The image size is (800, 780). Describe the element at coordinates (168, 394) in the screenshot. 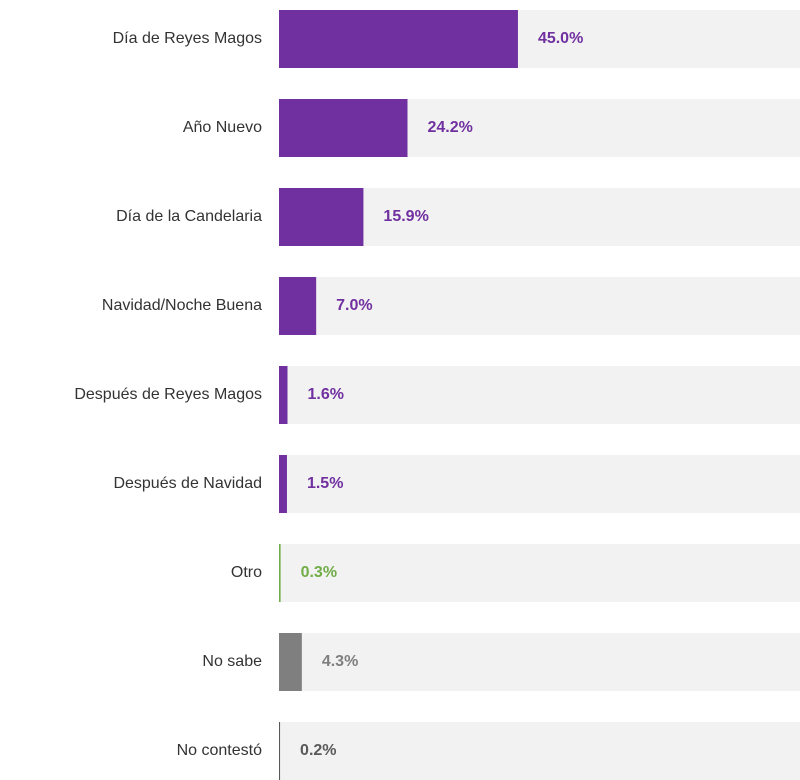

I see `category-label: Después de Reyes Magos` at that location.